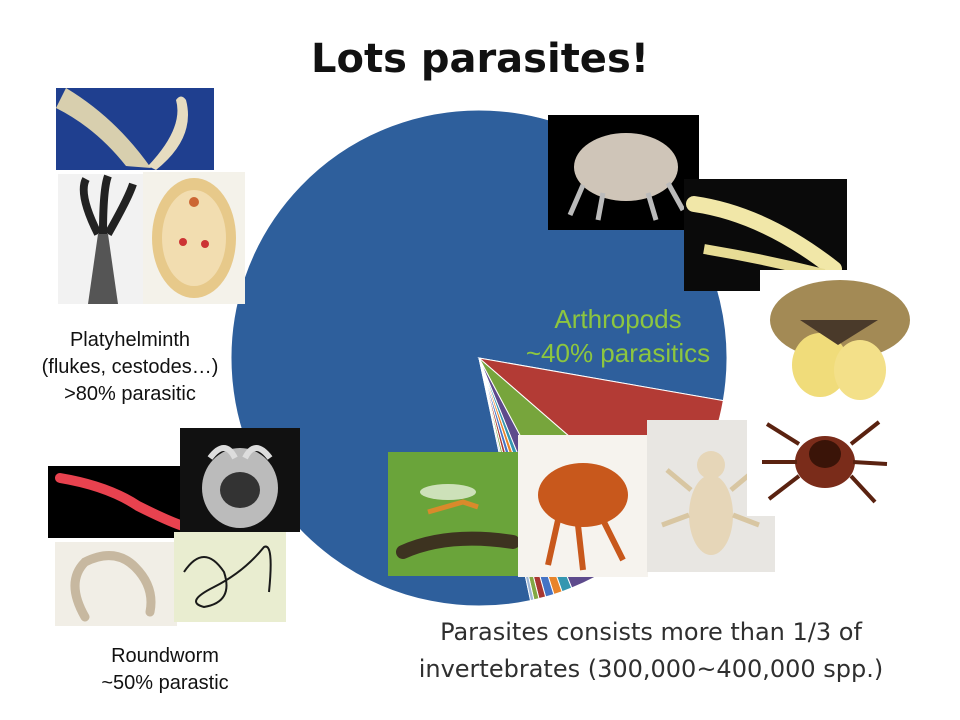 The width and height of the screenshot is (960, 720). What do you see at coordinates (839, 340) in the screenshot?
I see `crab-barnacle-photo` at bounding box center [839, 340].